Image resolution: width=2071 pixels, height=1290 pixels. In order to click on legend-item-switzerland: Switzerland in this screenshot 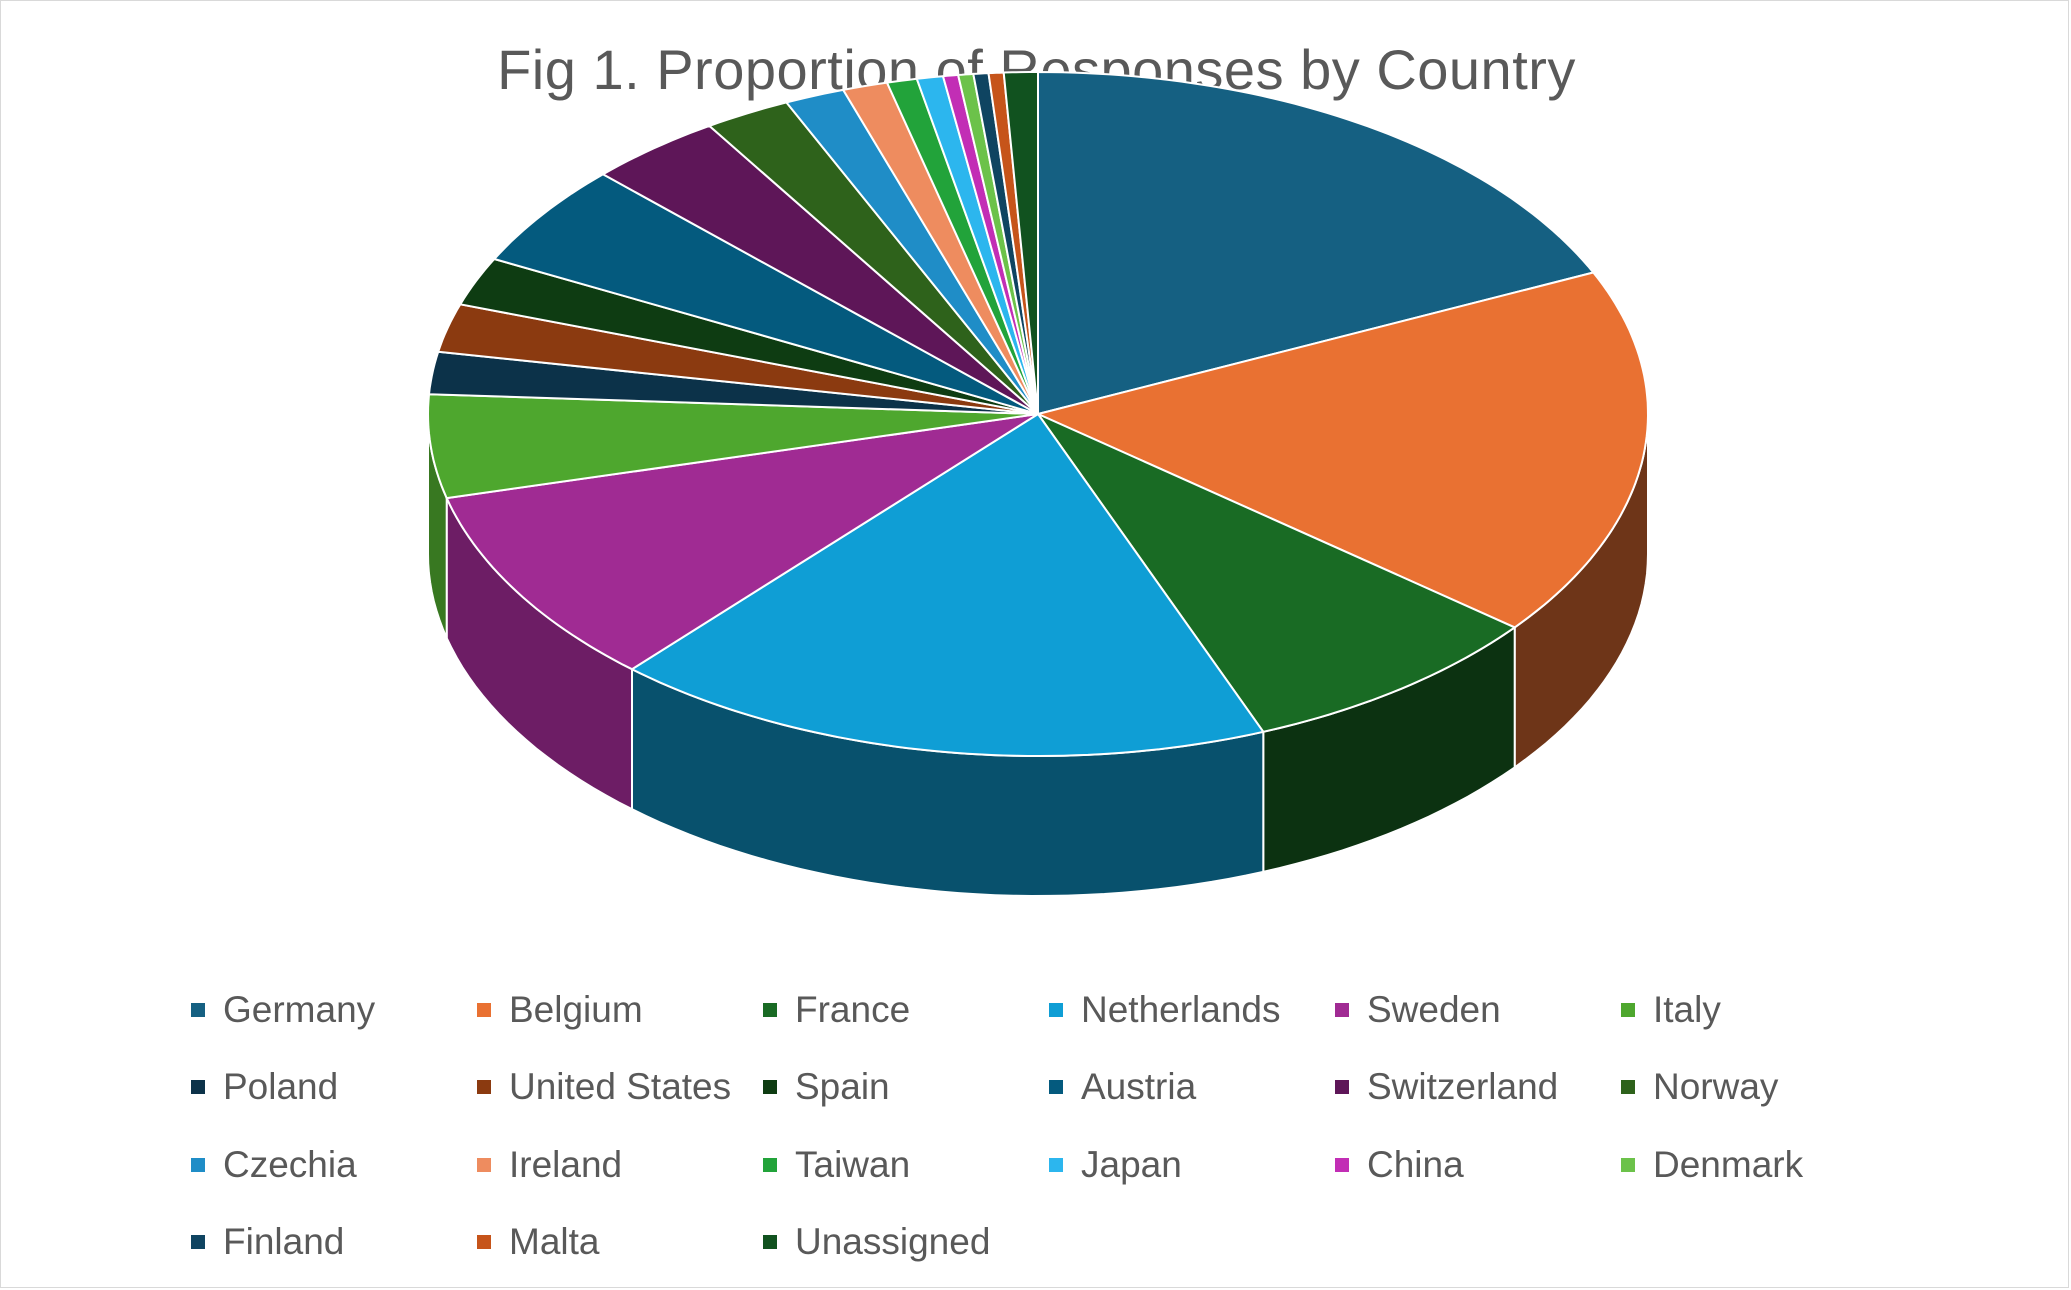, I will do `click(1478, 1088)`.